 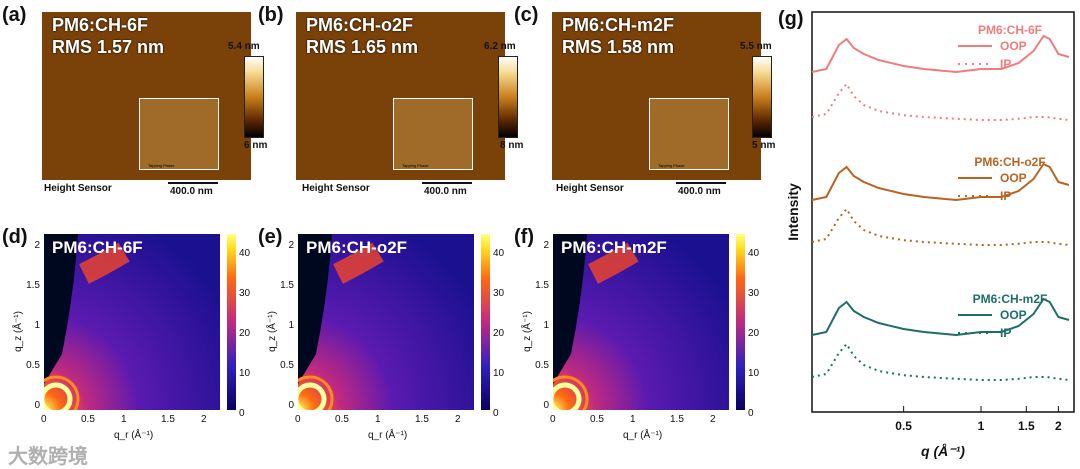 I want to click on giwaxs-map-e: PM6:CH-o2F, so click(x=386, y=322).